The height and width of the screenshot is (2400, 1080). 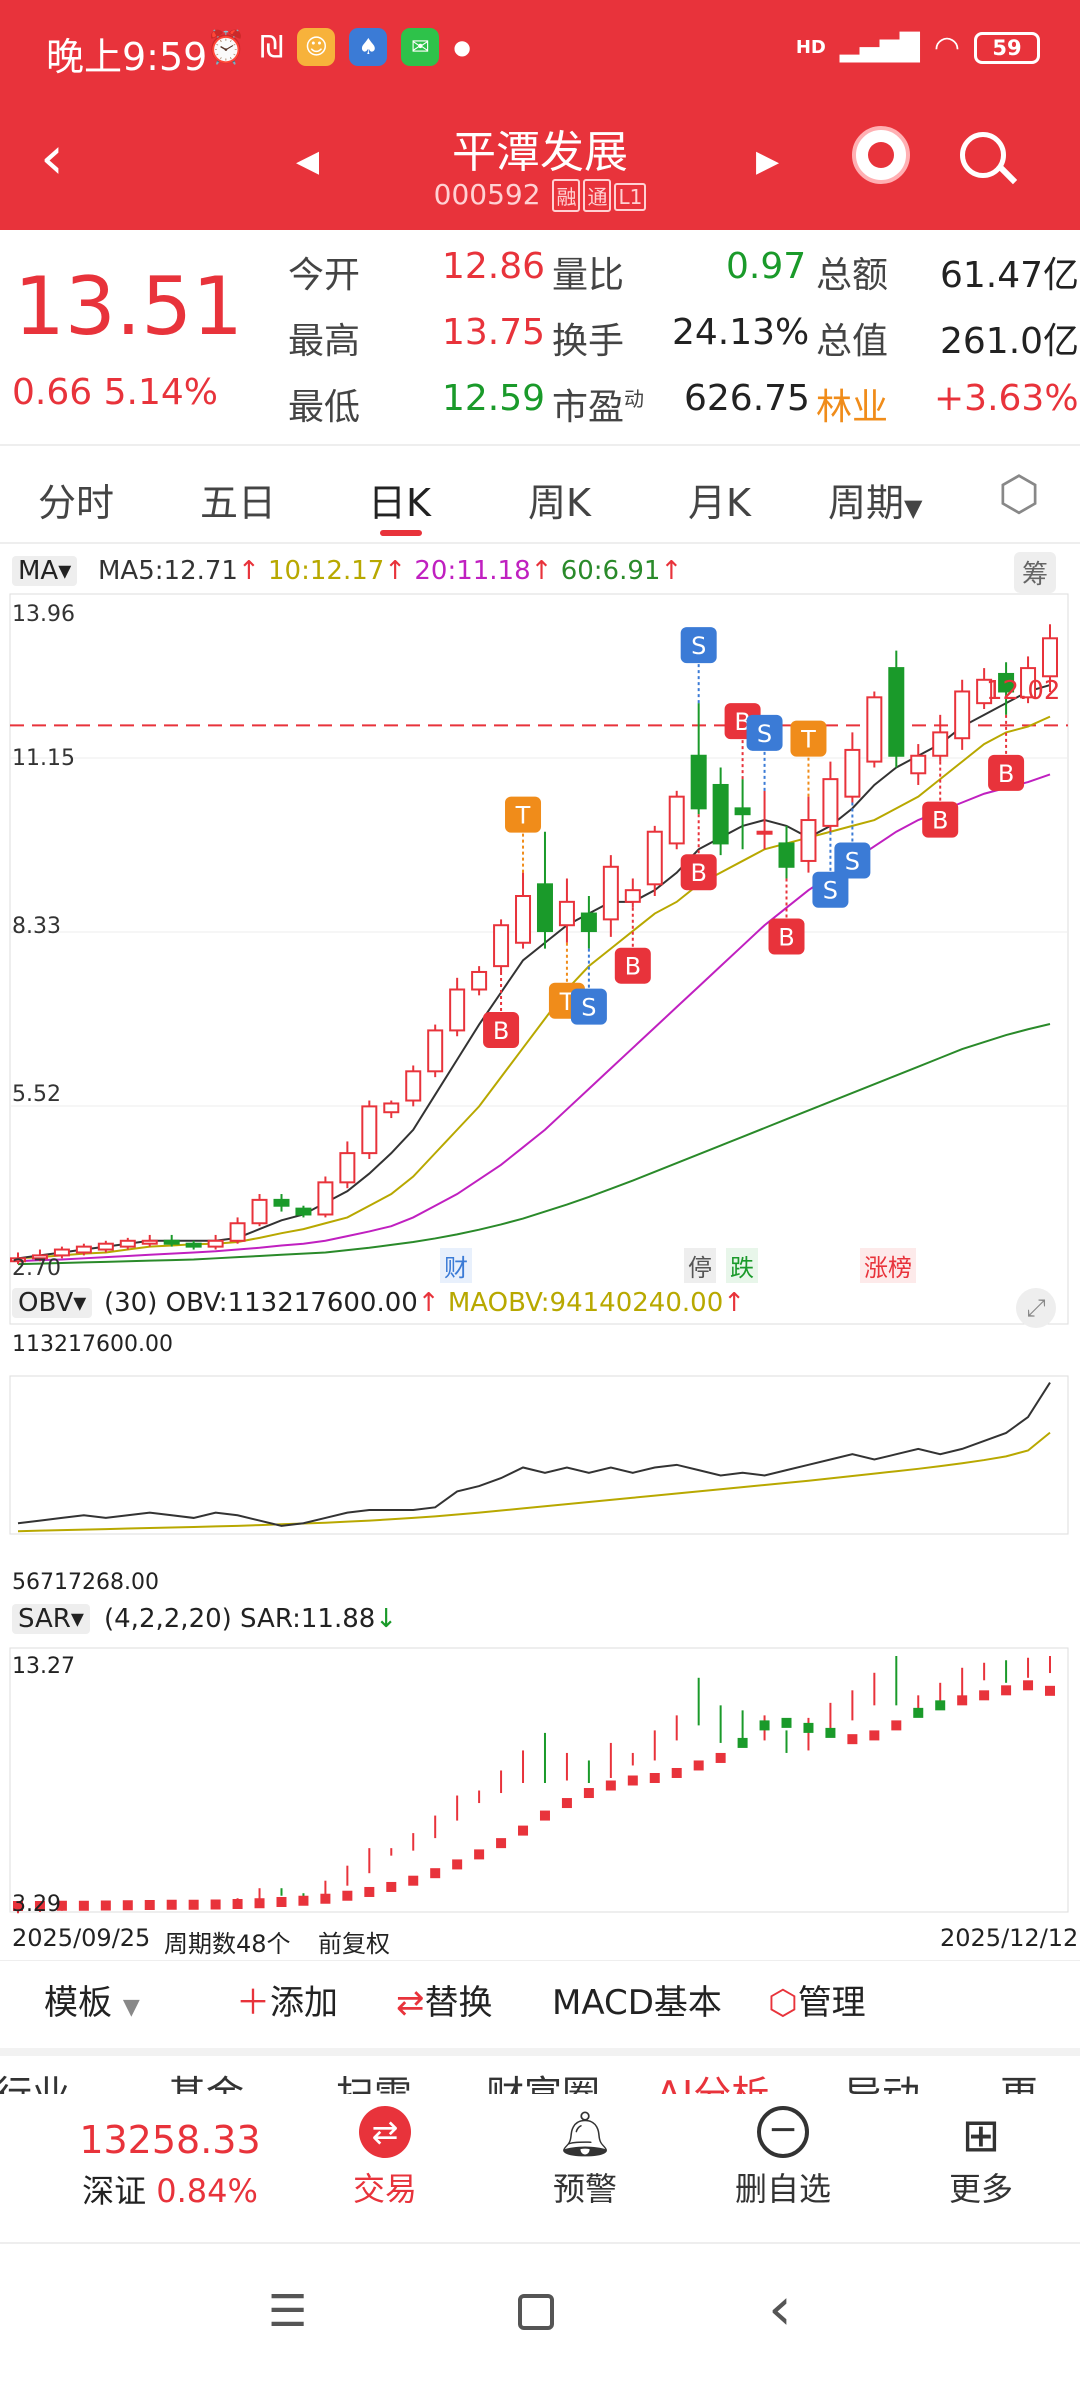 I want to click on chip-button: 筹, so click(x=1035, y=572).